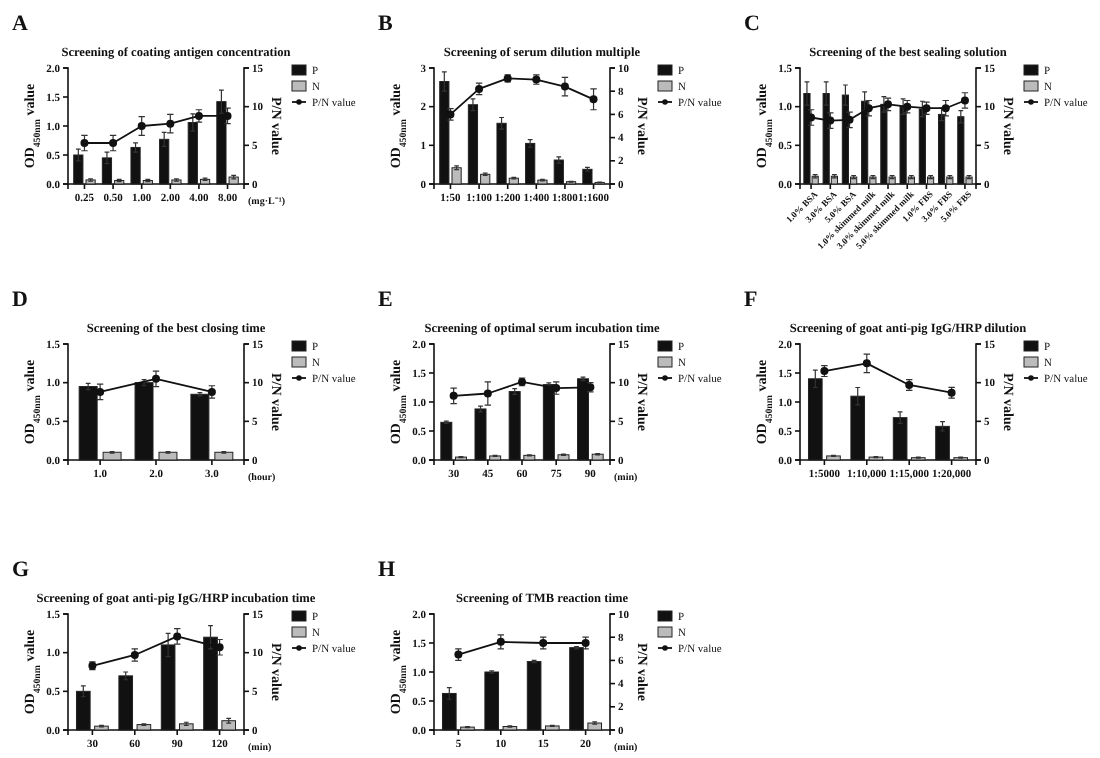 The image size is (1100, 758). I want to click on text: B, so click(386, 24).